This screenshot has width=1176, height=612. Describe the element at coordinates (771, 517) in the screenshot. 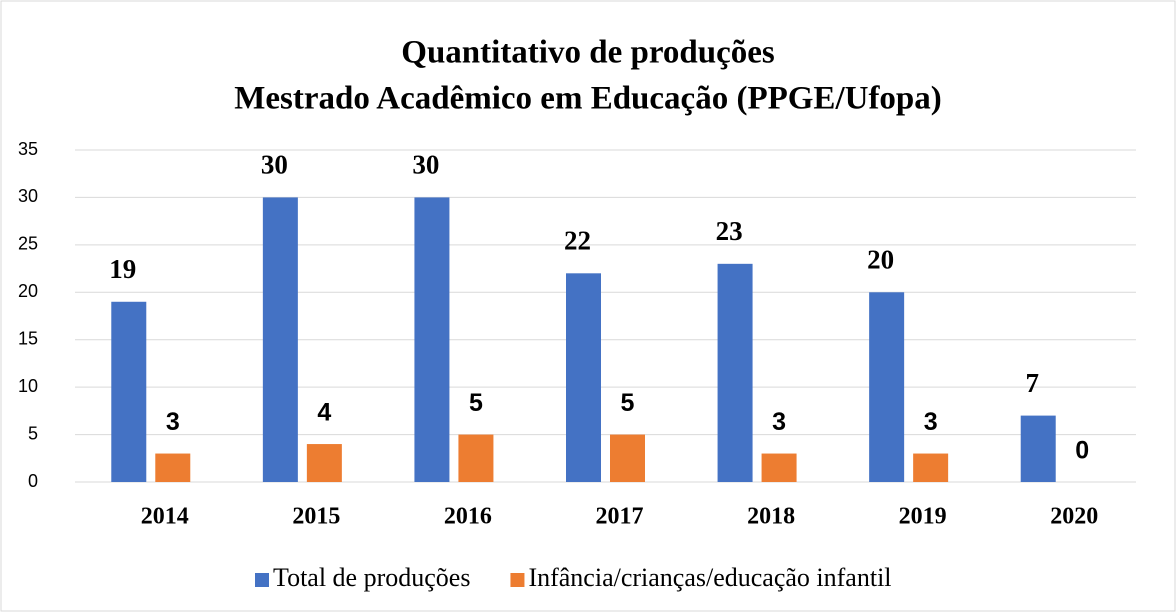

I see `x-tick-label: 2018` at that location.